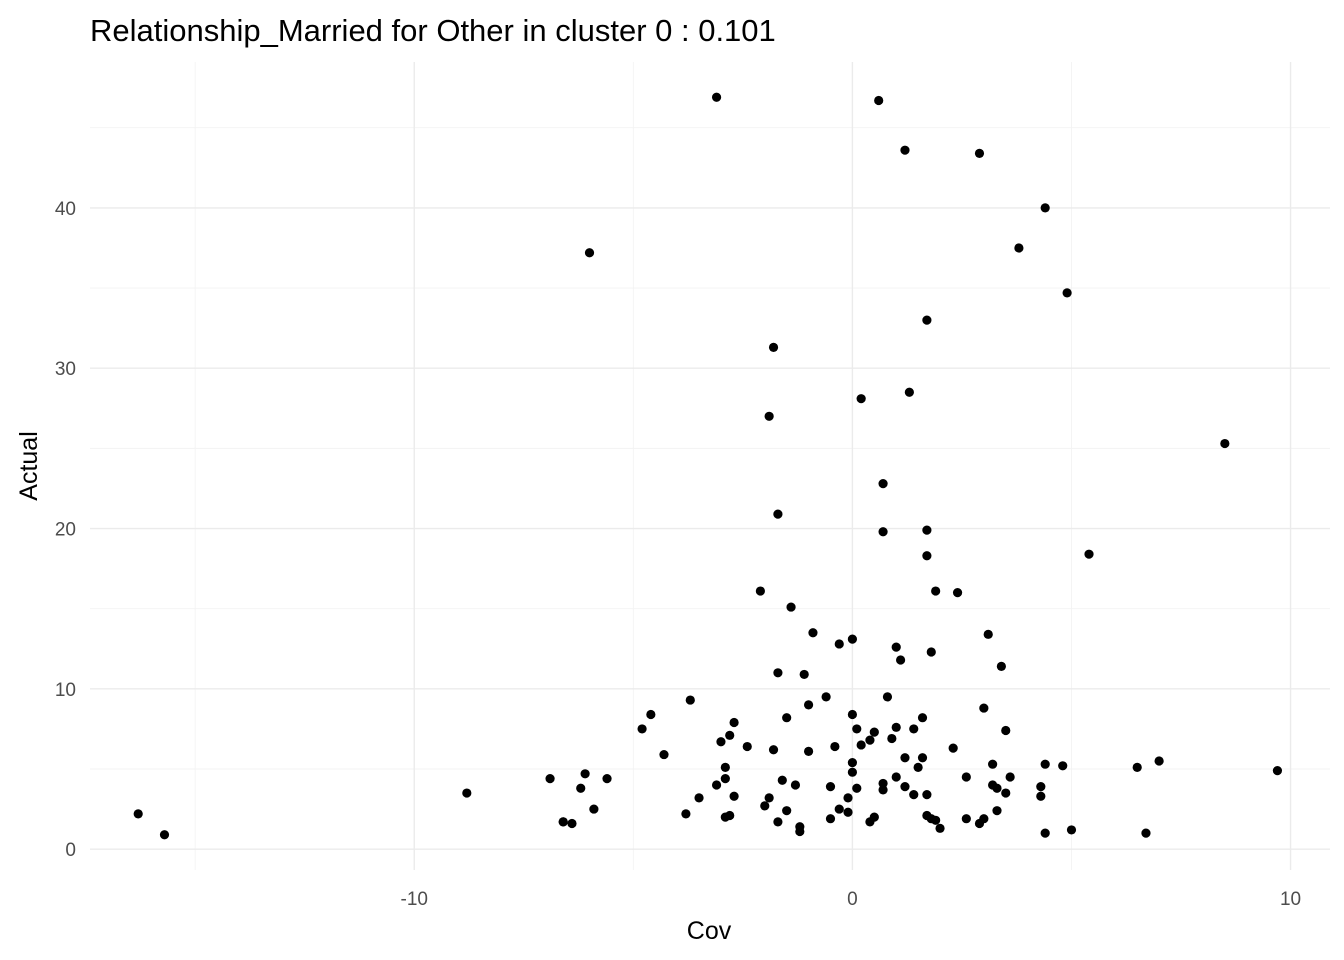 This screenshot has width=1344, height=960. What do you see at coordinates (29, 465) in the screenshot?
I see `y-axis-title: Actual` at bounding box center [29, 465].